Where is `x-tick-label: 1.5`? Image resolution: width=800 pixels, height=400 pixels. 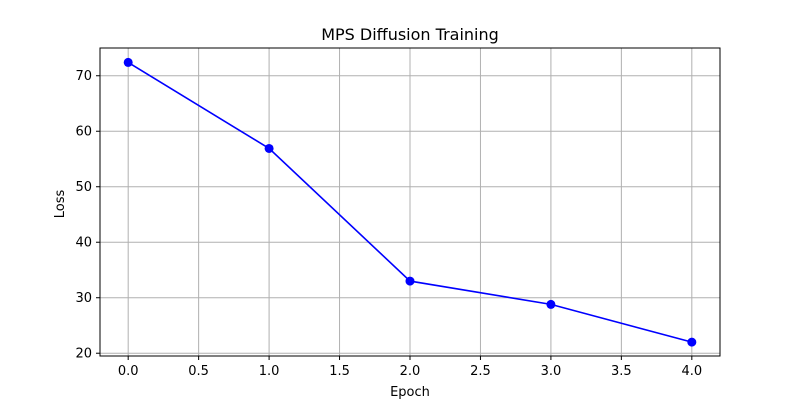 x-tick-label: 1.5 is located at coordinates (339, 371).